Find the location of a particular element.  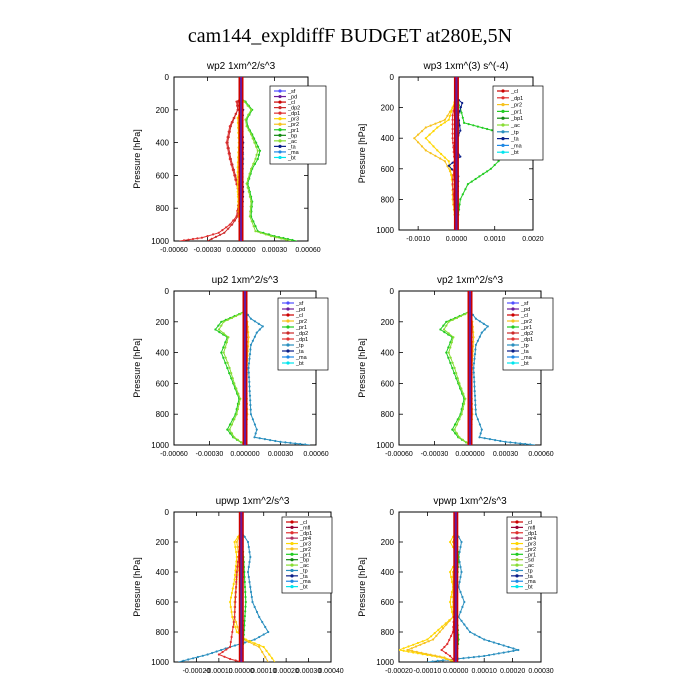

legend-label: _ma is located at coordinates (301, 358).